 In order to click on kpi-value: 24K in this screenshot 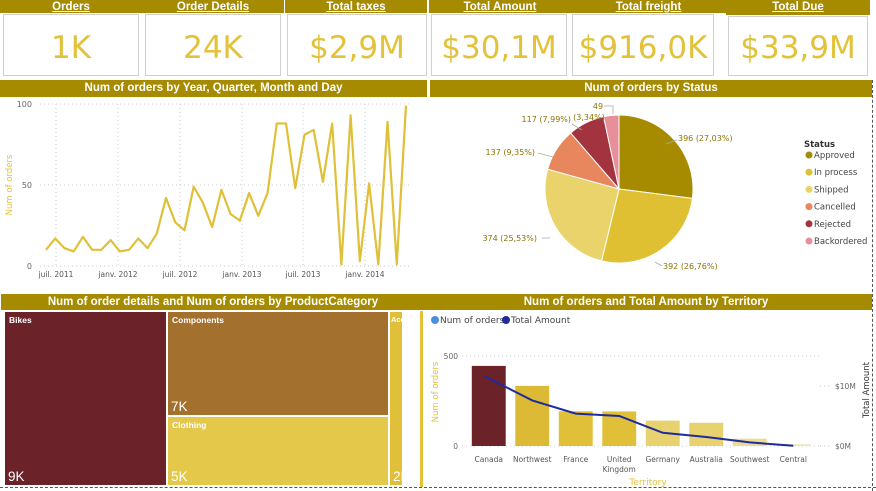, I will do `click(213, 45)`.